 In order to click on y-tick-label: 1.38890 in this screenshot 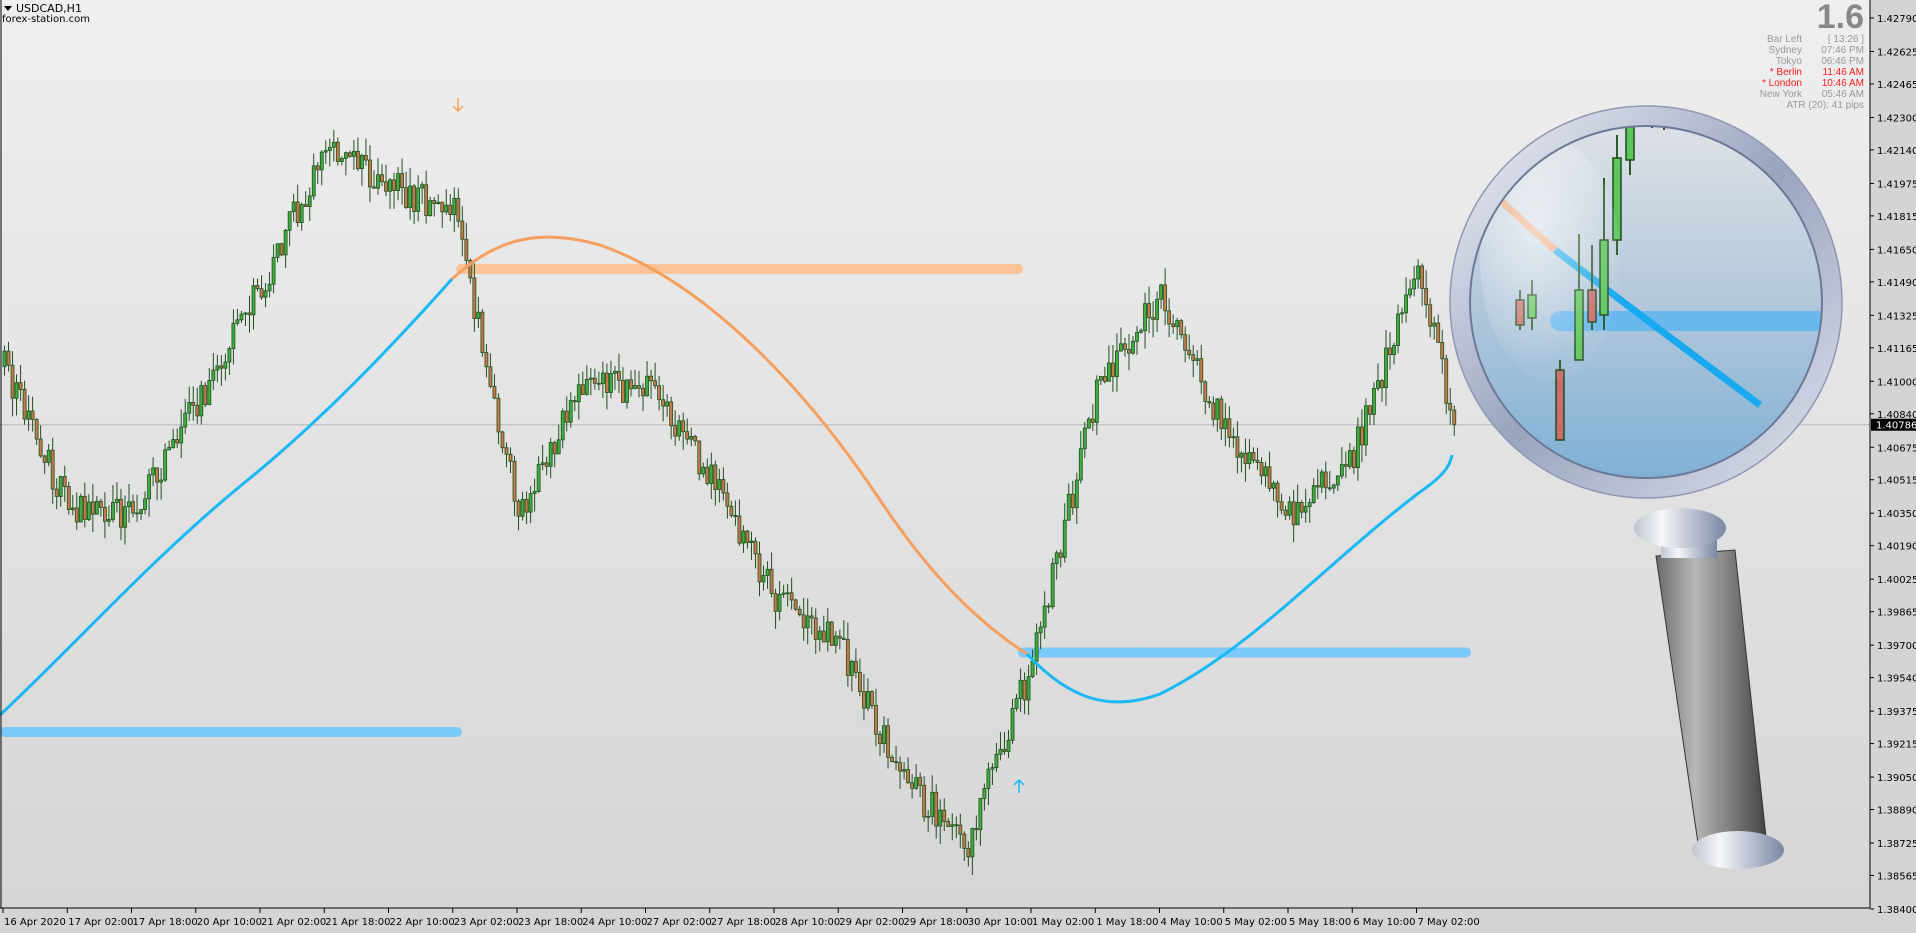, I will do `click(1896, 811)`.